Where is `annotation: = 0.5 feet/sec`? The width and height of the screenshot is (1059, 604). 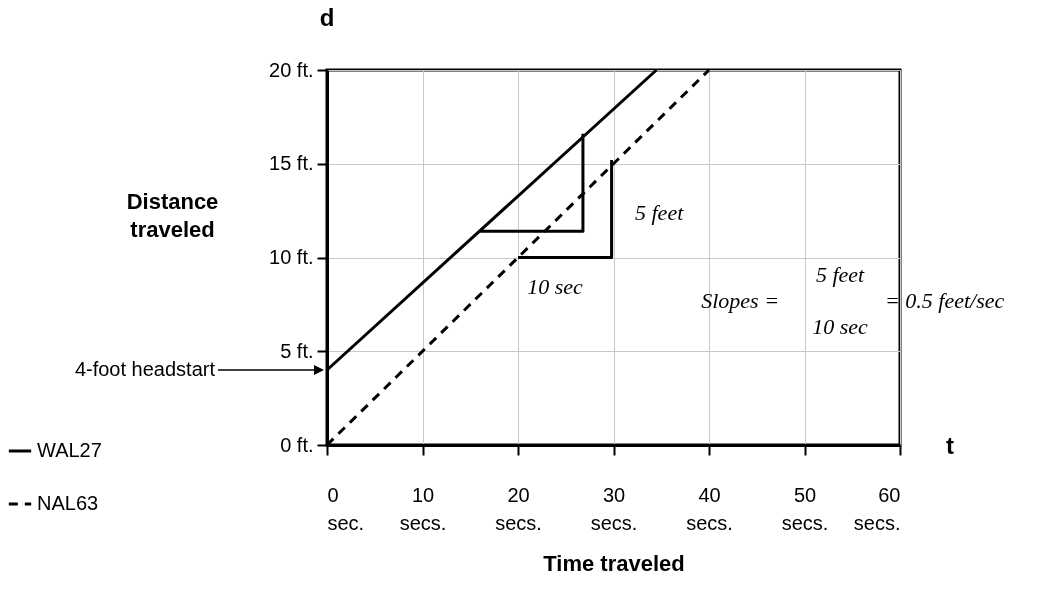 annotation: = 0.5 feet/sec is located at coordinates (945, 300).